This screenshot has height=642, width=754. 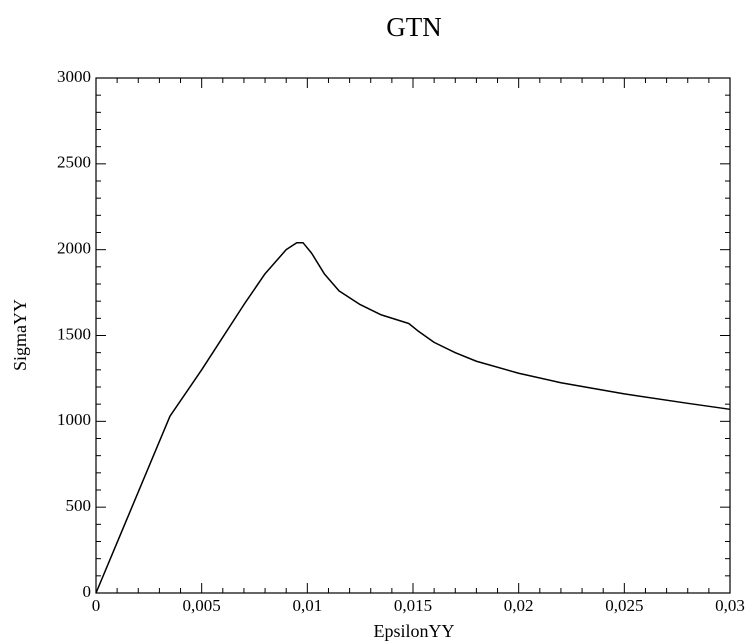 What do you see at coordinates (307, 605) in the screenshot?
I see `x-tick-label: 0,01` at bounding box center [307, 605].